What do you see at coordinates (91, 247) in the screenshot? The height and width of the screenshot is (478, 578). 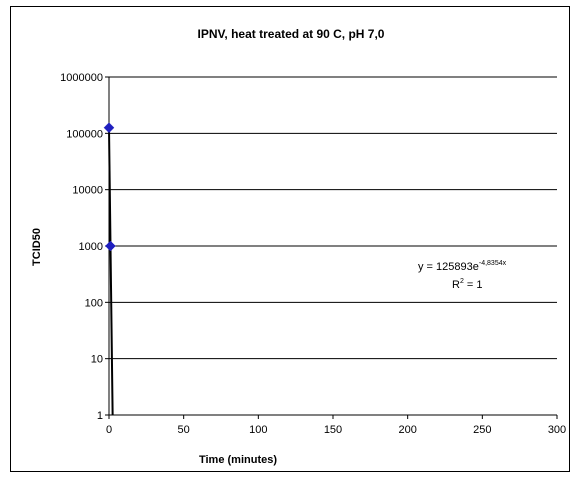 I see `y-tick-label: 1000` at bounding box center [91, 247].